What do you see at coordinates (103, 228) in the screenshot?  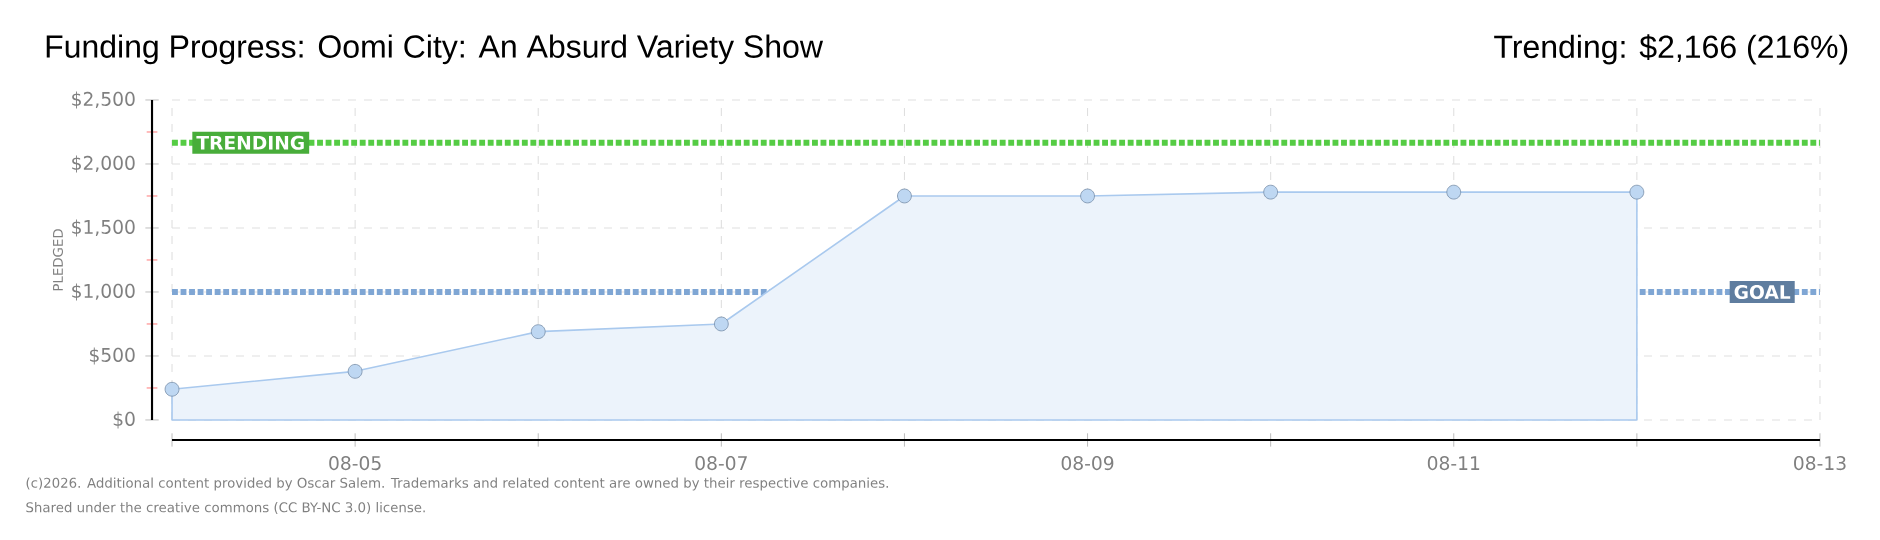 I see `y-tick-label: $1,500` at bounding box center [103, 228].